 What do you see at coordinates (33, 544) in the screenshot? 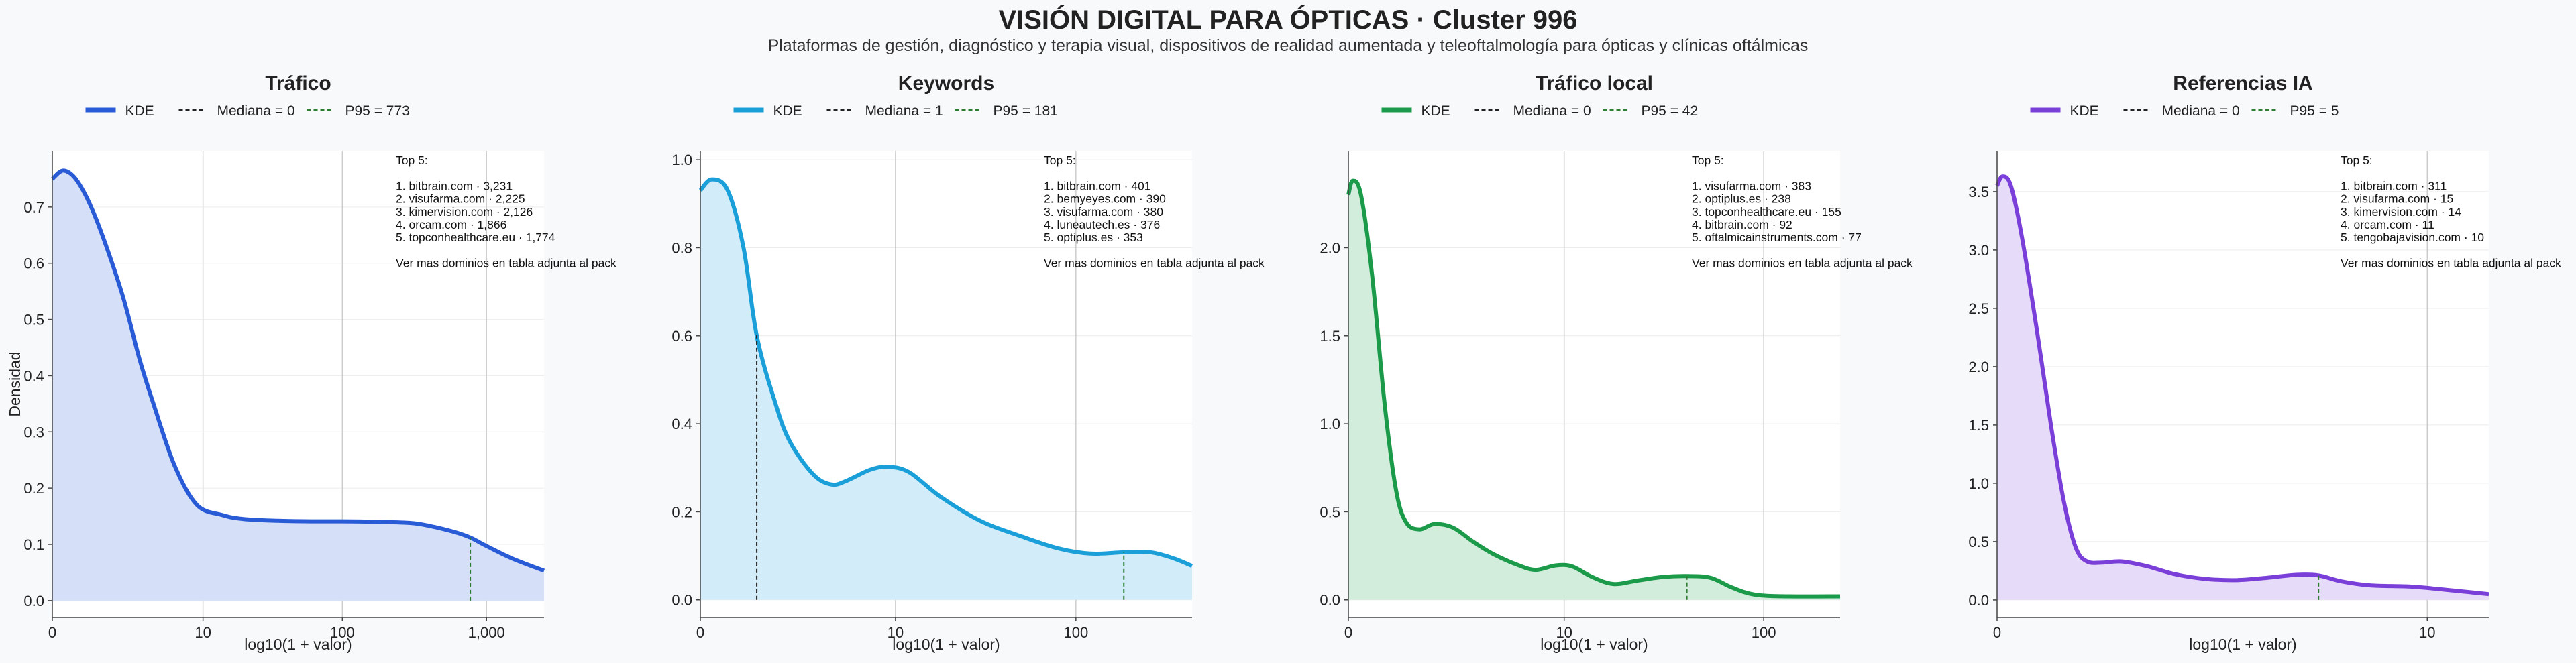
I see `y-tick-label: 0.1` at bounding box center [33, 544].